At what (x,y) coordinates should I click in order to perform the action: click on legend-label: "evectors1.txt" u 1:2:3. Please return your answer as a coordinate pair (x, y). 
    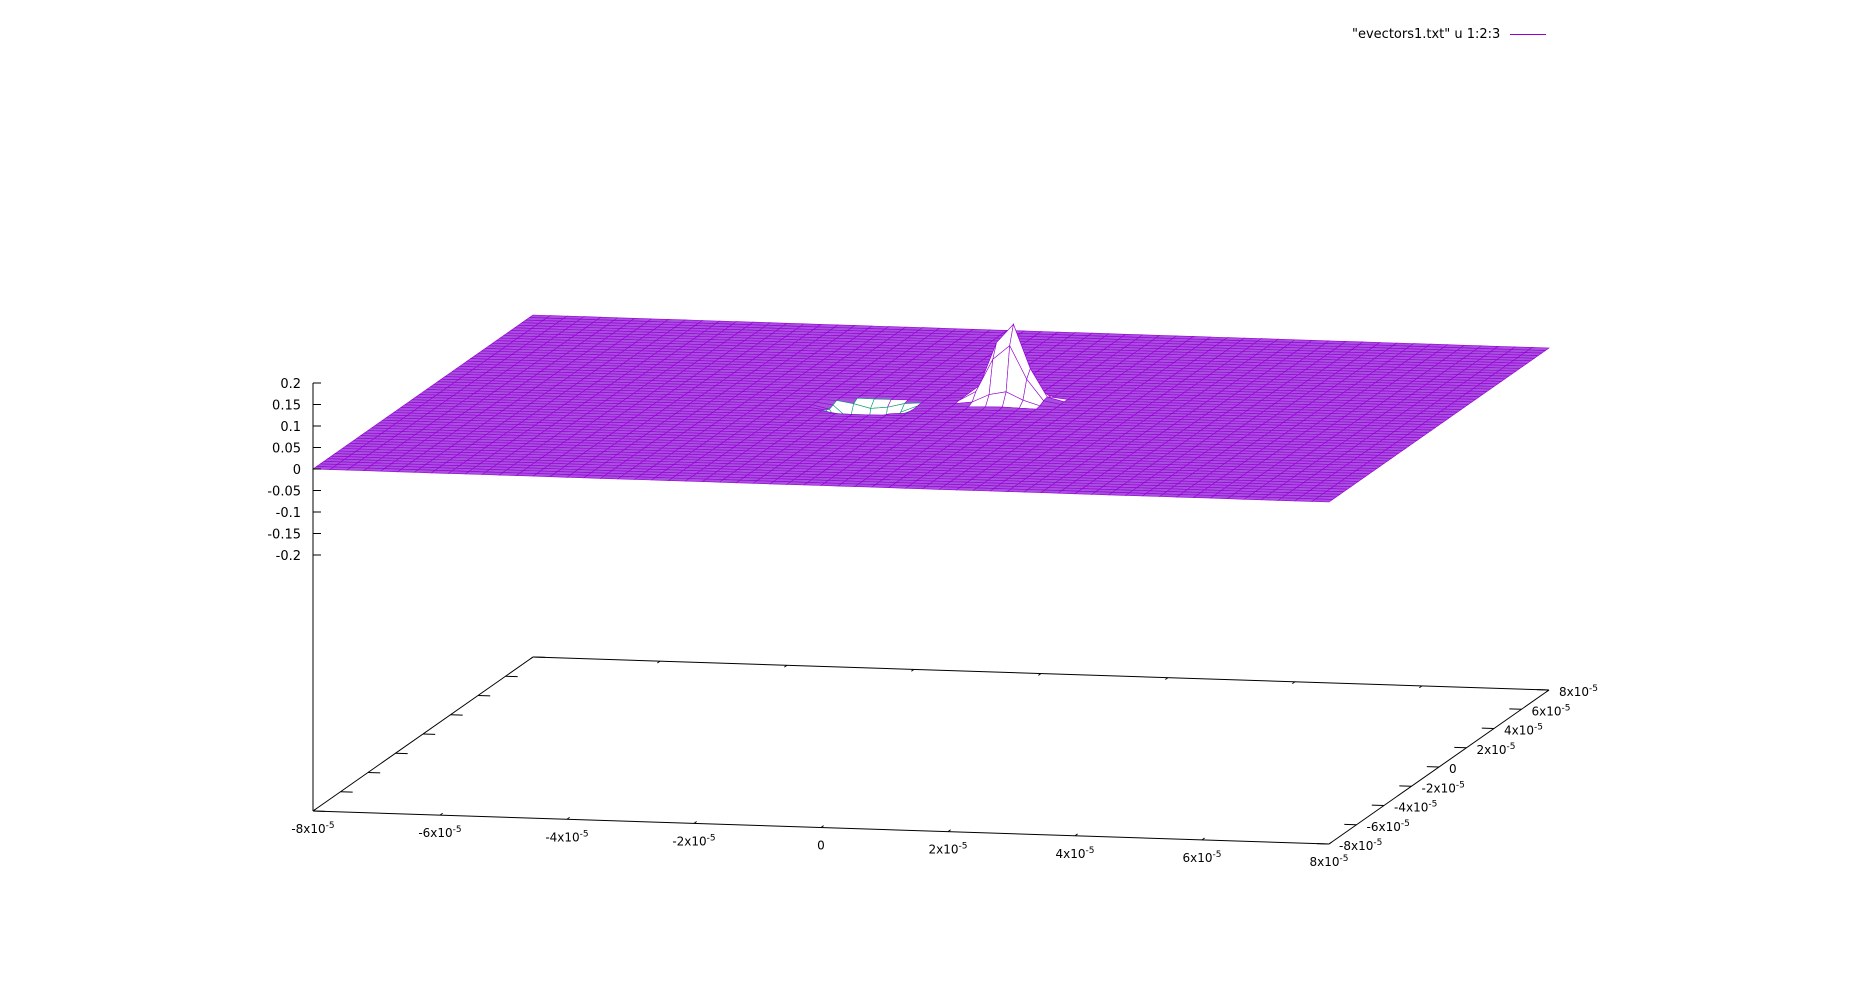
    Looking at the image, I should click on (1426, 34).